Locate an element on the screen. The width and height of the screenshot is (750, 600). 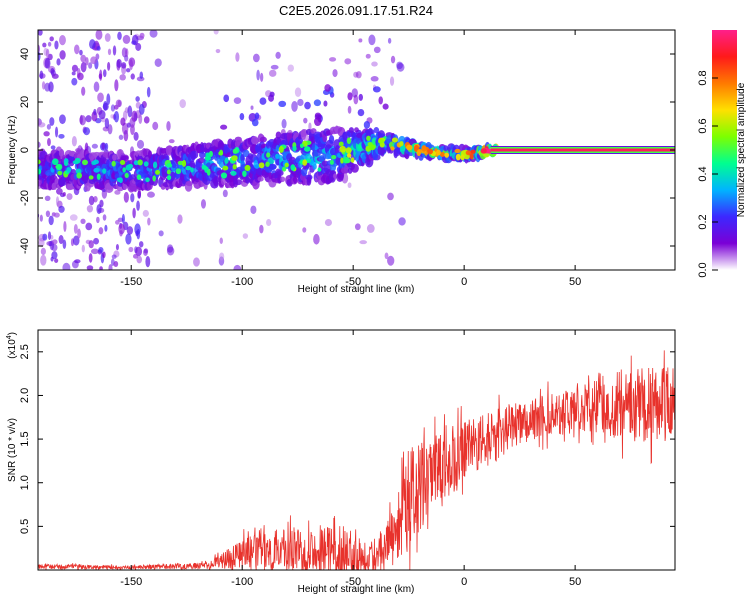
colorbar-tick-label: 0.8 is located at coordinates (703, 77).